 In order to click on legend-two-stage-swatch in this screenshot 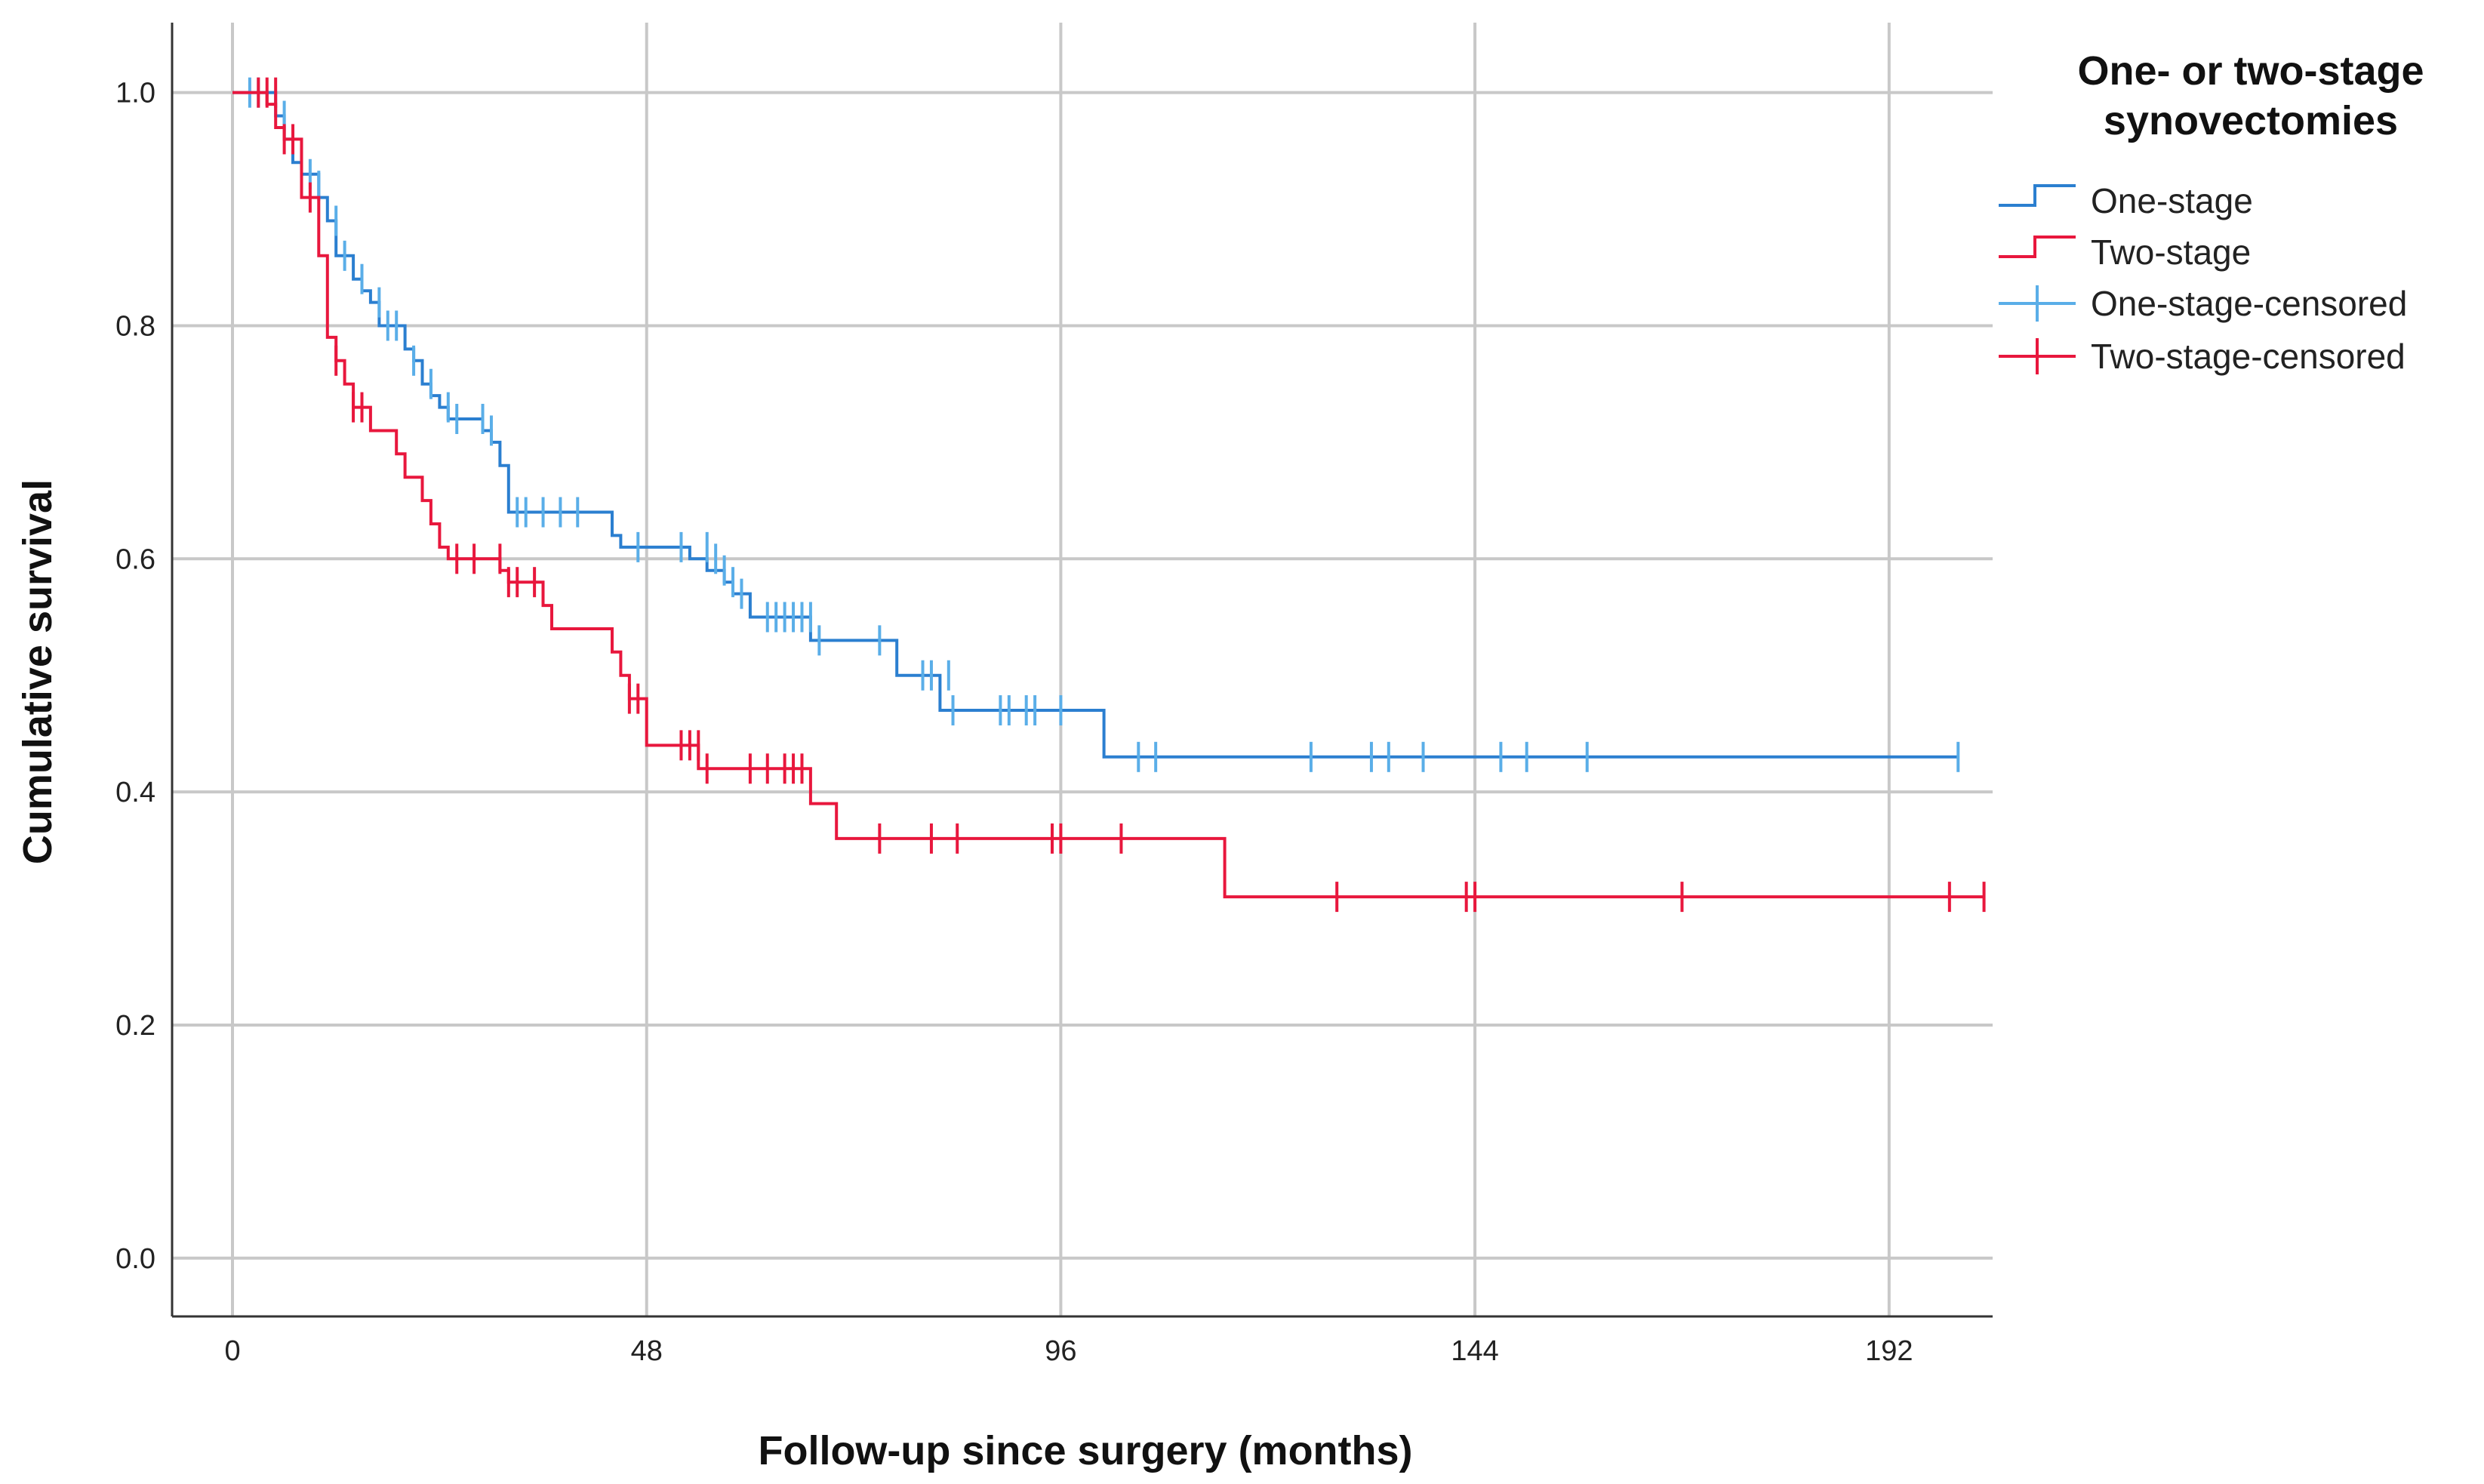, I will do `click(2037, 247)`.